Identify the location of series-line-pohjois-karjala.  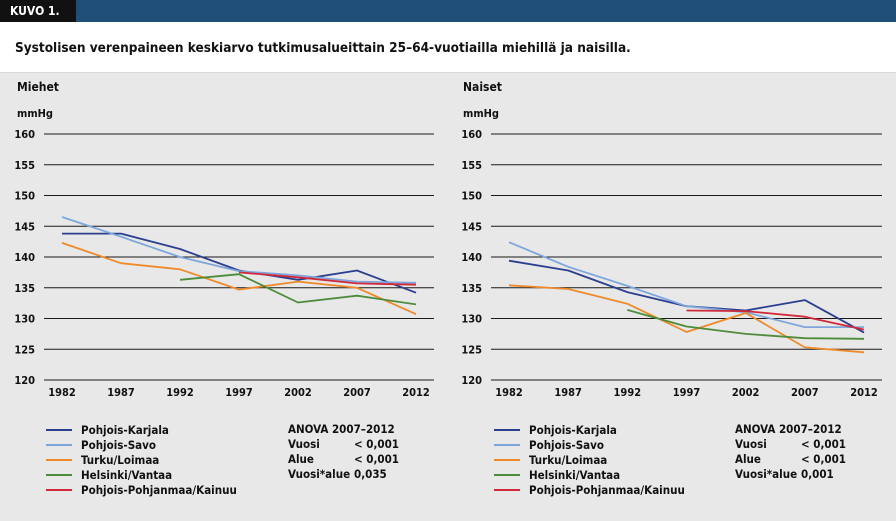
(686, 296).